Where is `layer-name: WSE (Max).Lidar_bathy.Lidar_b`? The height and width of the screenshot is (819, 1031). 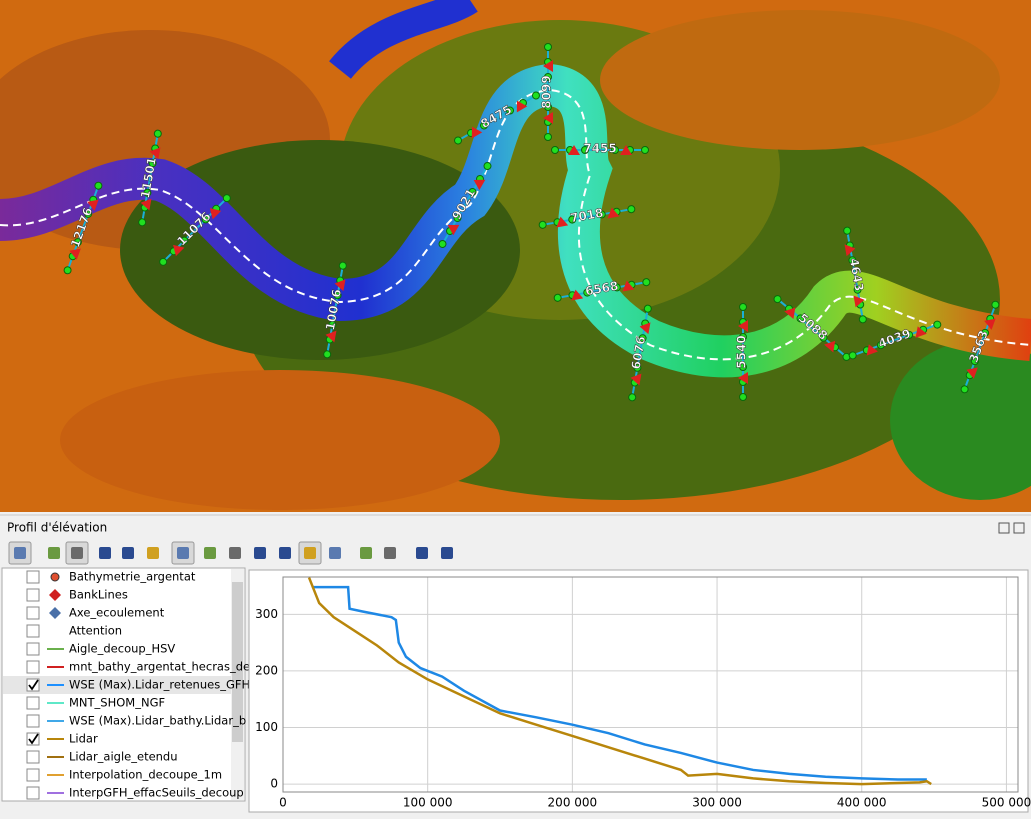 layer-name: WSE (Max).Lidar_bathy.Lidar_b is located at coordinates (157, 721).